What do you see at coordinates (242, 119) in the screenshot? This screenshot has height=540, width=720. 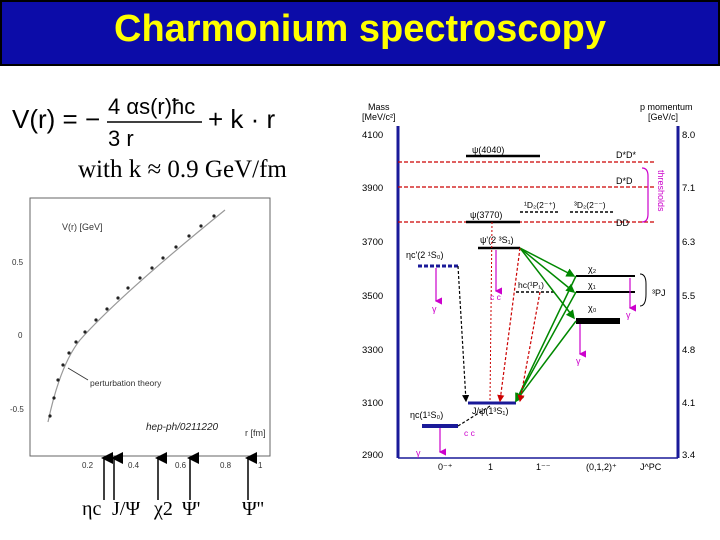 I see `formula-rhs: + k · r` at bounding box center [242, 119].